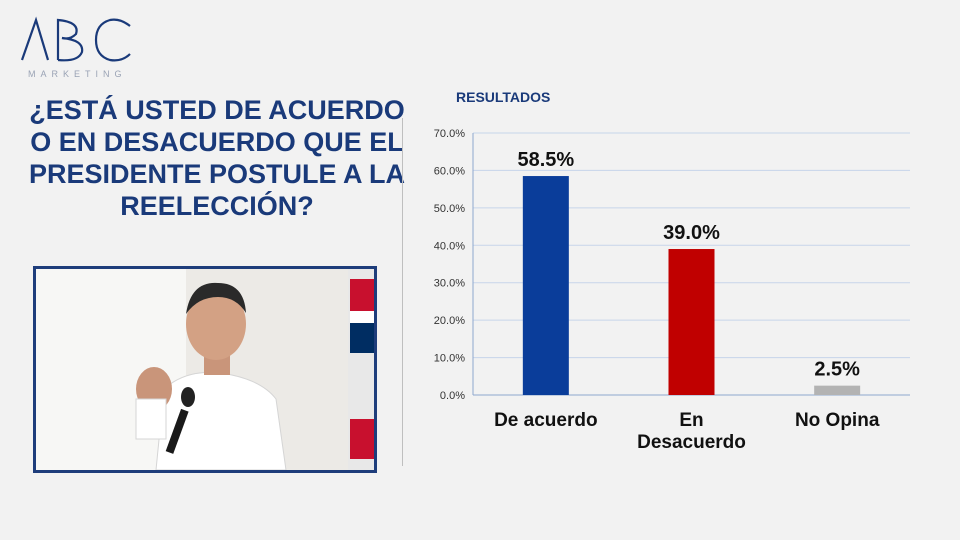 Image resolution: width=960 pixels, height=540 pixels. I want to click on y-tick-label: 20.0%, so click(449, 321).